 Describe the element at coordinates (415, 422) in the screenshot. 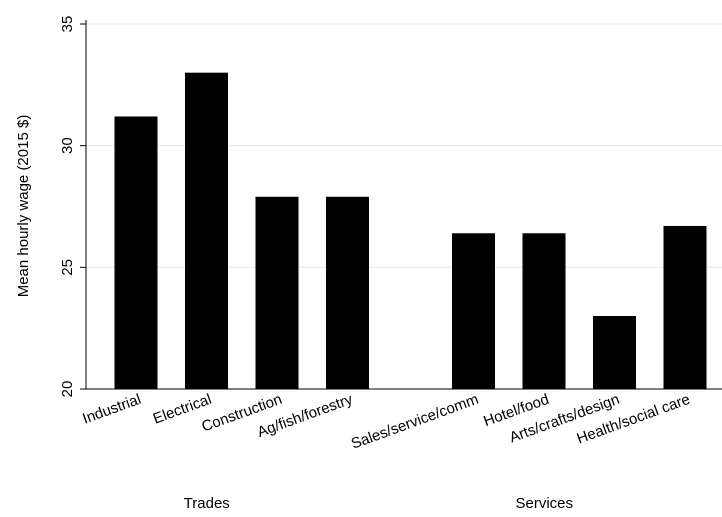

I see `x-tick-label: Sales/service/comm` at that location.